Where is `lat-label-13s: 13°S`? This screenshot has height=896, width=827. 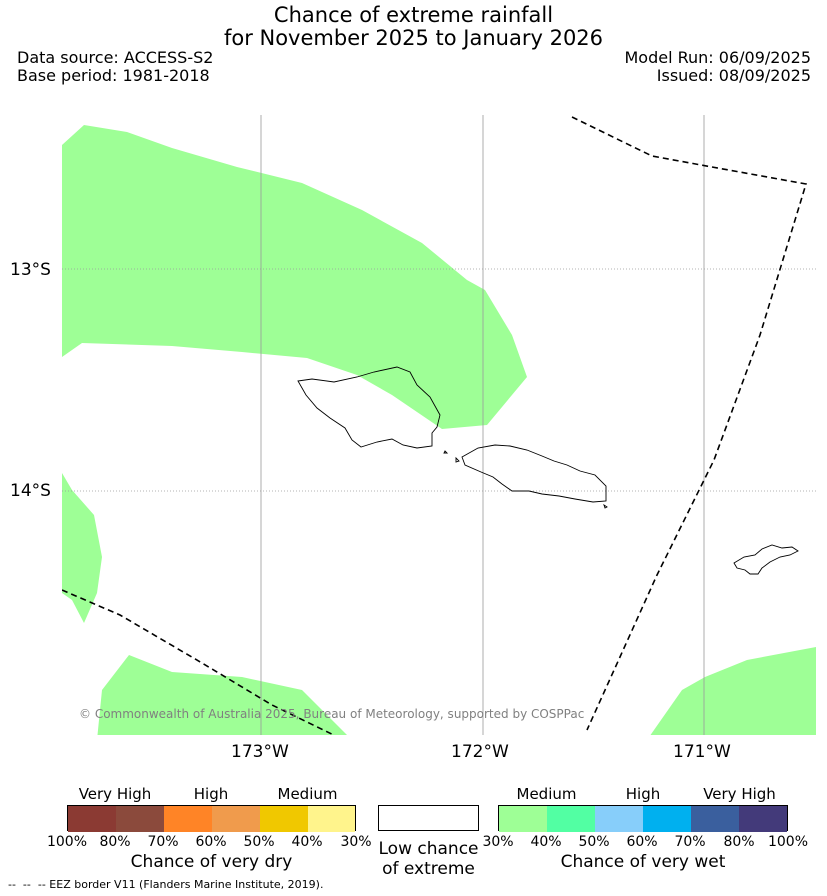 lat-label-13s: 13°S is located at coordinates (30, 270).